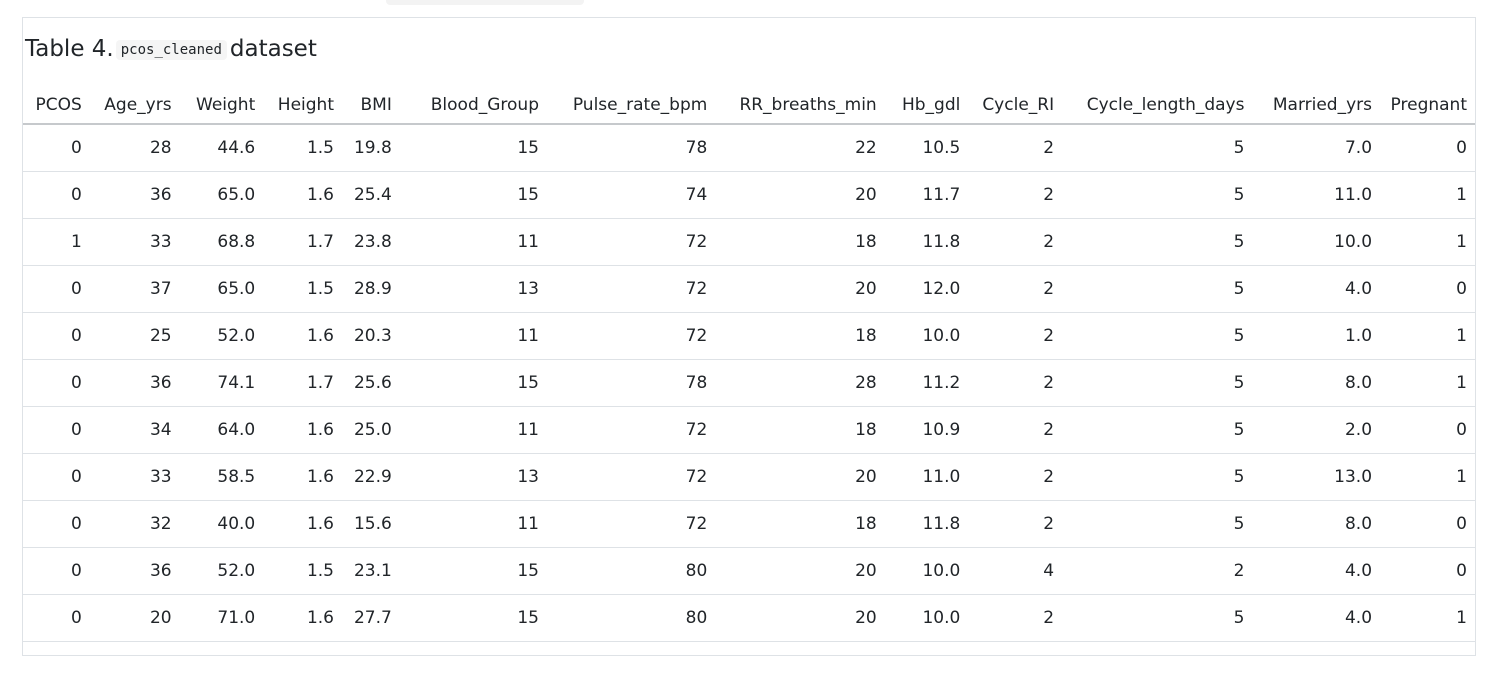 Image resolution: width=1498 pixels, height=678 pixels. Describe the element at coordinates (371, 477) in the screenshot. I see `table-cell: 22.9` at that location.